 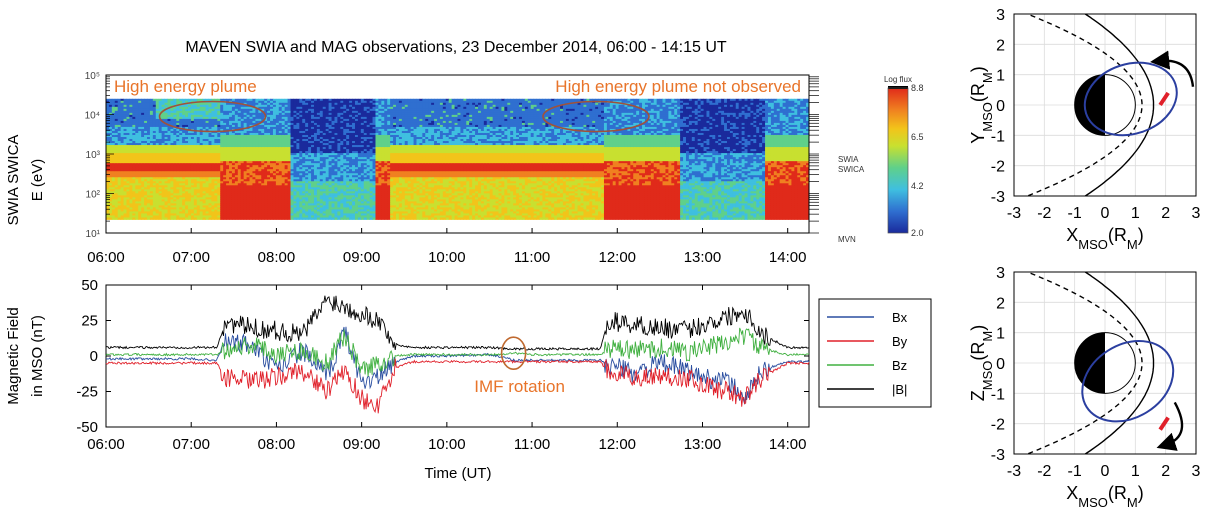 What do you see at coordinates (92, 76) in the screenshot?
I see `spectrogram-ytick-label: 10⁵` at bounding box center [92, 76].